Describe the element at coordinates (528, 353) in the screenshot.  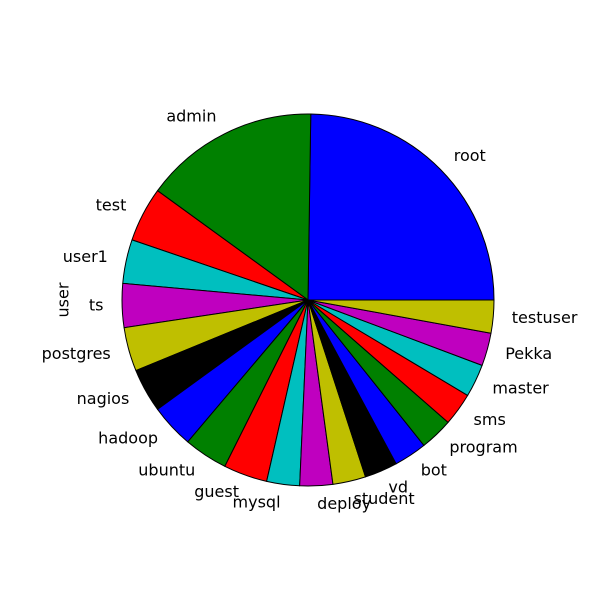
I see `pie-label-pekka: Pekka` at that location.